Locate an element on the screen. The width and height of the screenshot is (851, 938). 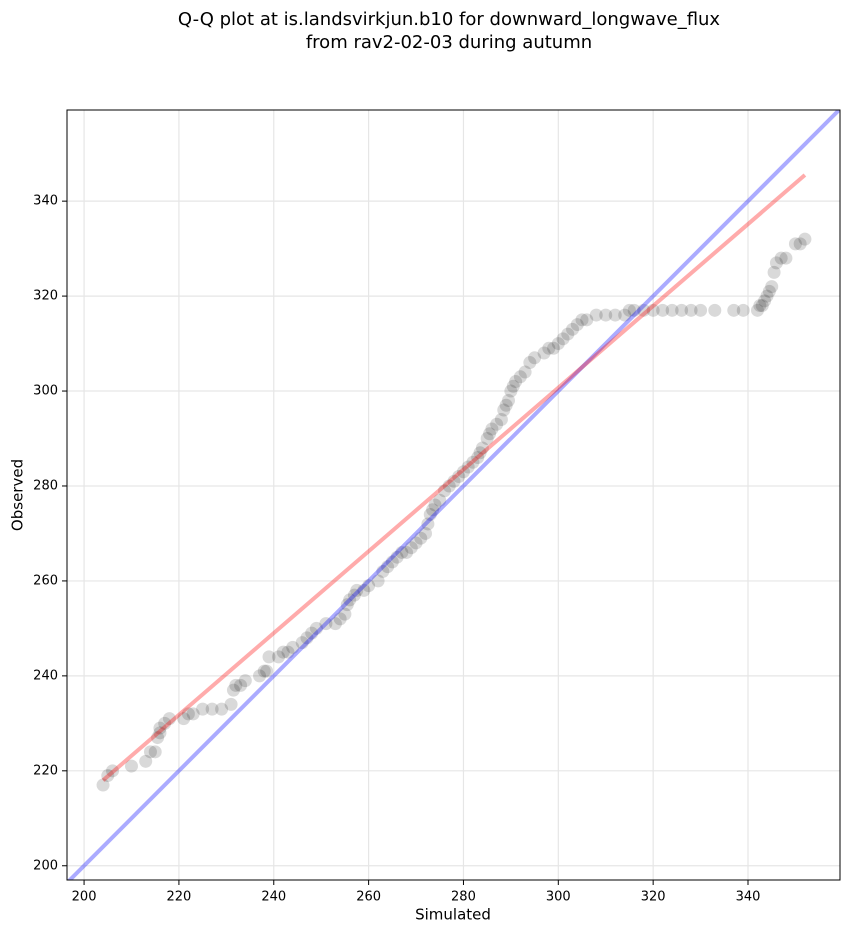
x-tick-label: 320 is located at coordinates (653, 897).